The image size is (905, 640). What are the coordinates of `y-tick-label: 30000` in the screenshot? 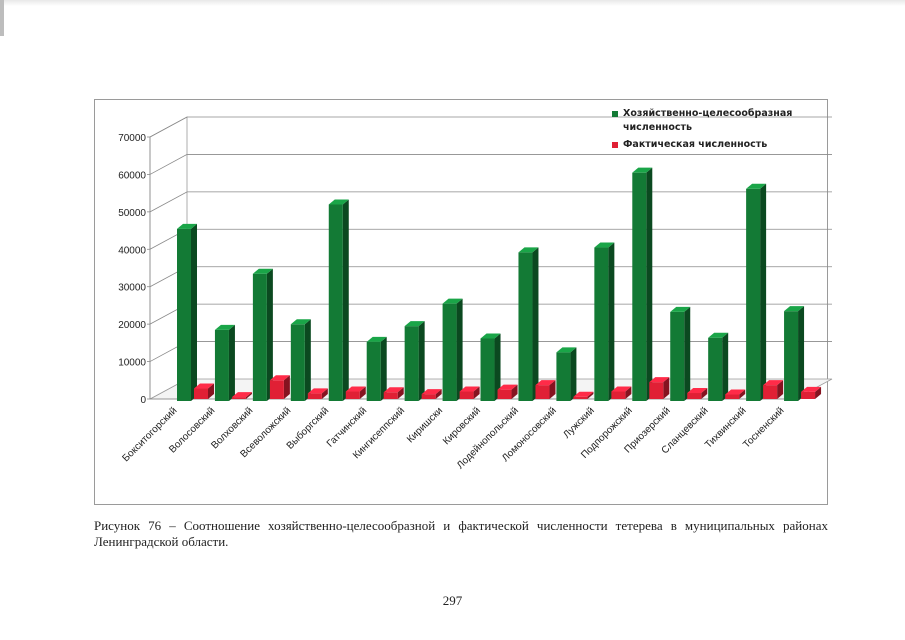 It's located at (132, 288).